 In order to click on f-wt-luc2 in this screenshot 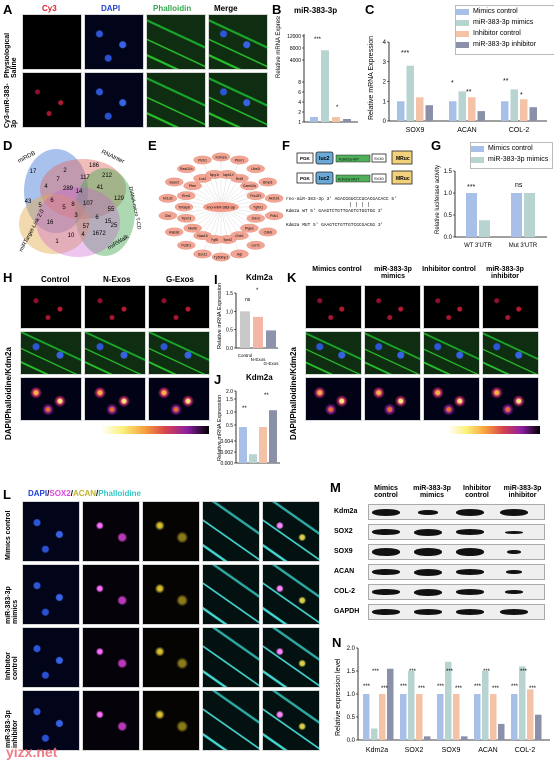, I will do `click(324, 158)`.